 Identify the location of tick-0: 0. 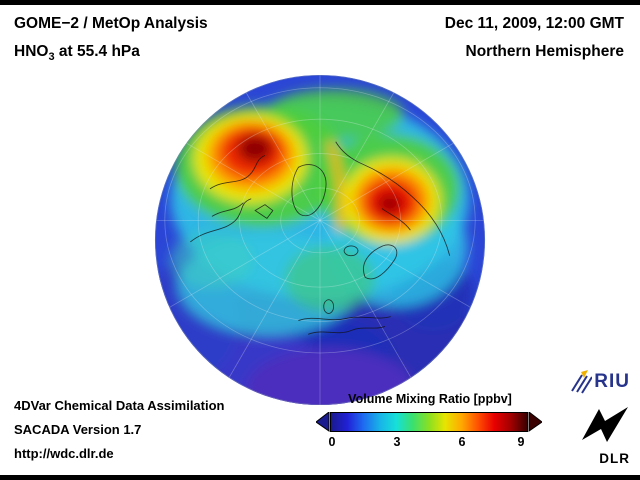
(332, 442).